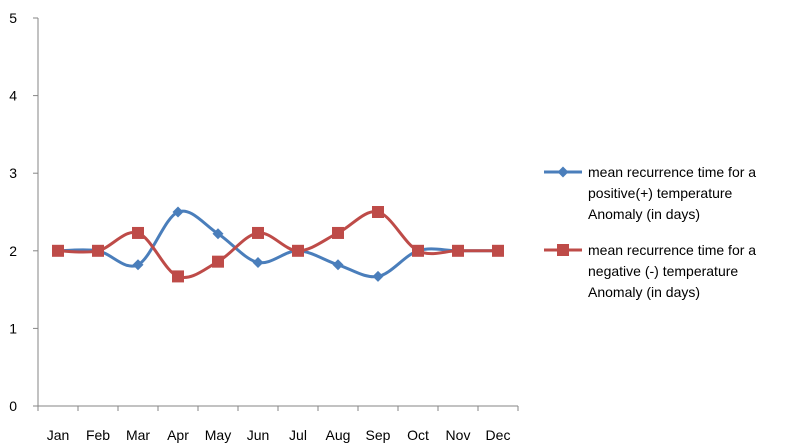  I want to click on legend-label: positive(+) temperature, so click(660, 193).